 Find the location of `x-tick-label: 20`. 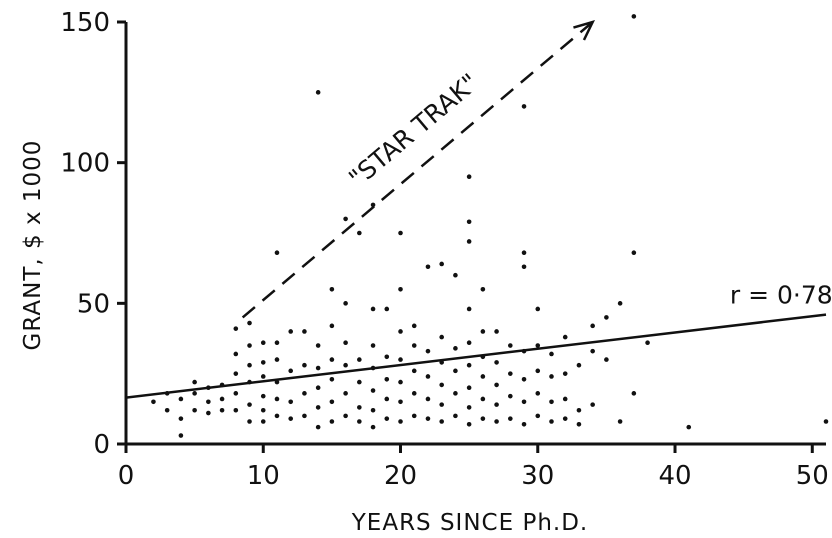

x-tick-label: 20 is located at coordinates (400, 476).